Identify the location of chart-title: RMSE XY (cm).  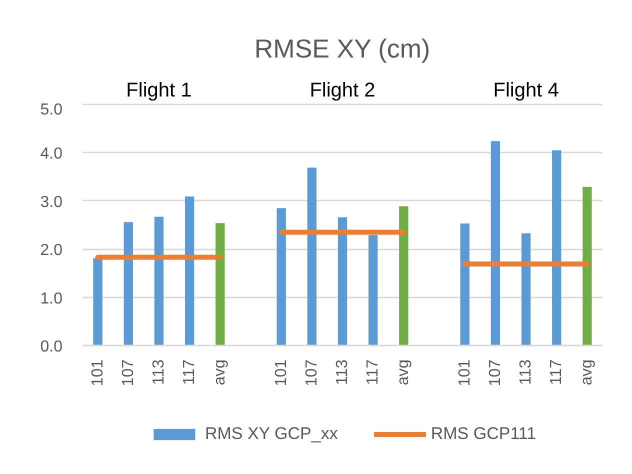
(342, 49).